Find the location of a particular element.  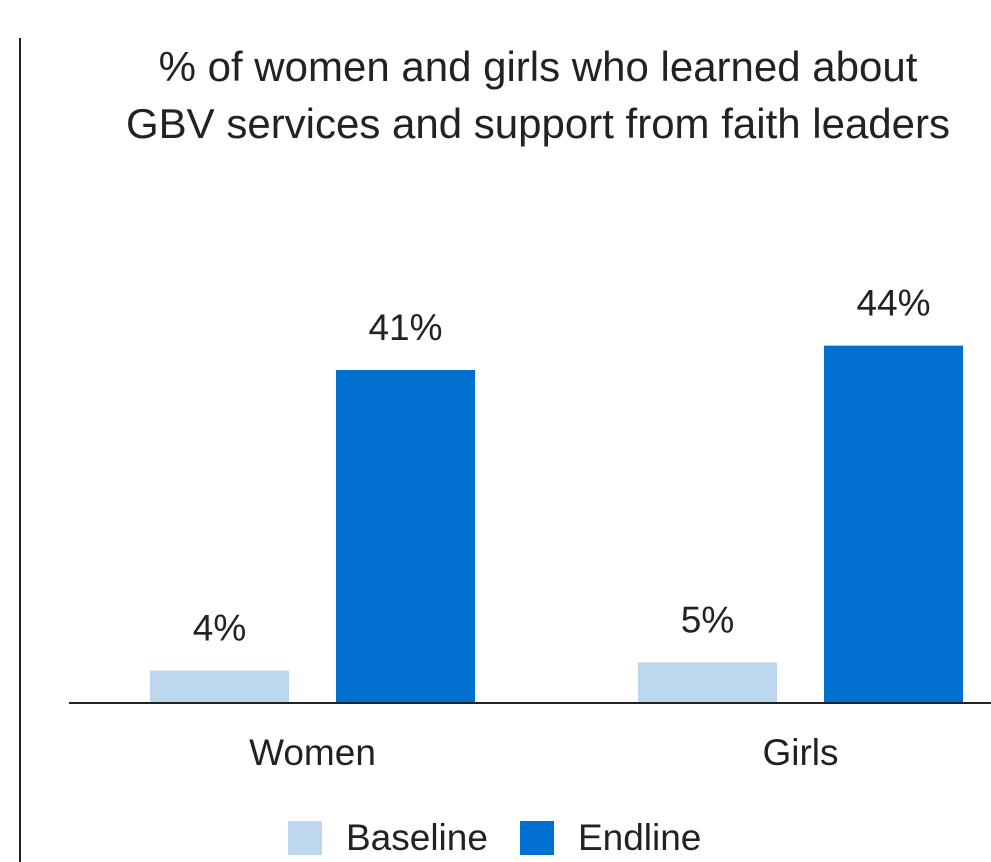

bar-endline-girls is located at coordinates (893, 524).